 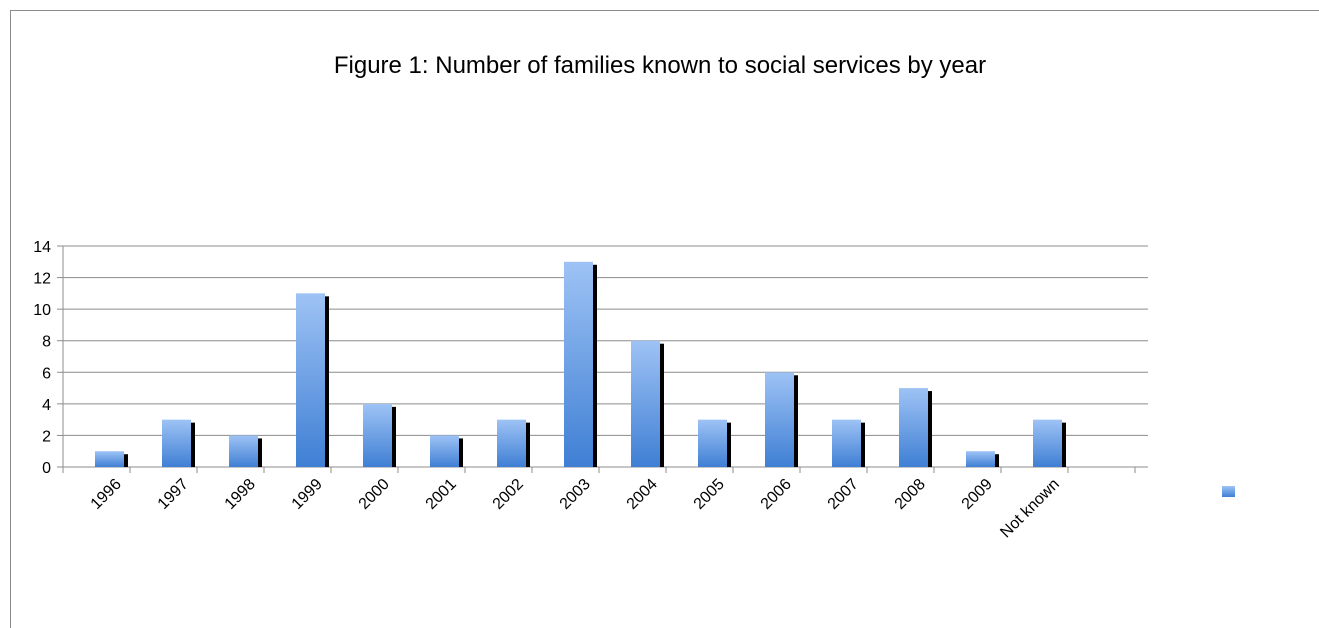 I want to click on x-tick-label: 2003, so click(x=575, y=494).